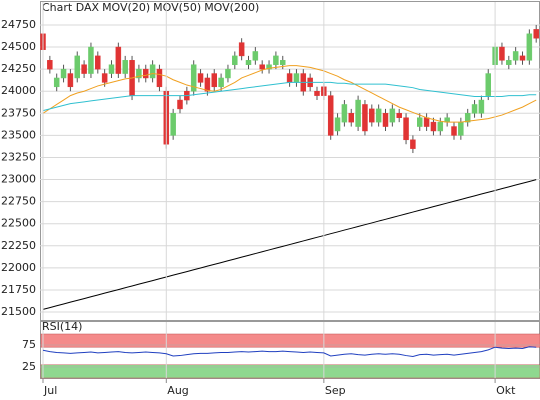  What do you see at coordinates (18, 201) in the screenshot?
I see `y-tick-label: 22750` at bounding box center [18, 201].